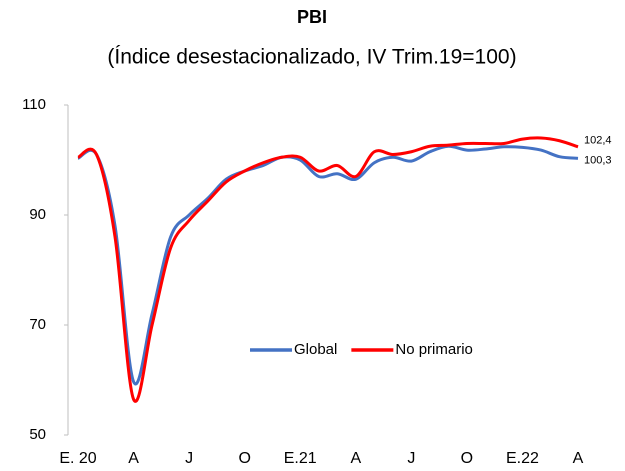  What do you see at coordinates (312, 17) in the screenshot?
I see `chart-title: PBI` at bounding box center [312, 17].